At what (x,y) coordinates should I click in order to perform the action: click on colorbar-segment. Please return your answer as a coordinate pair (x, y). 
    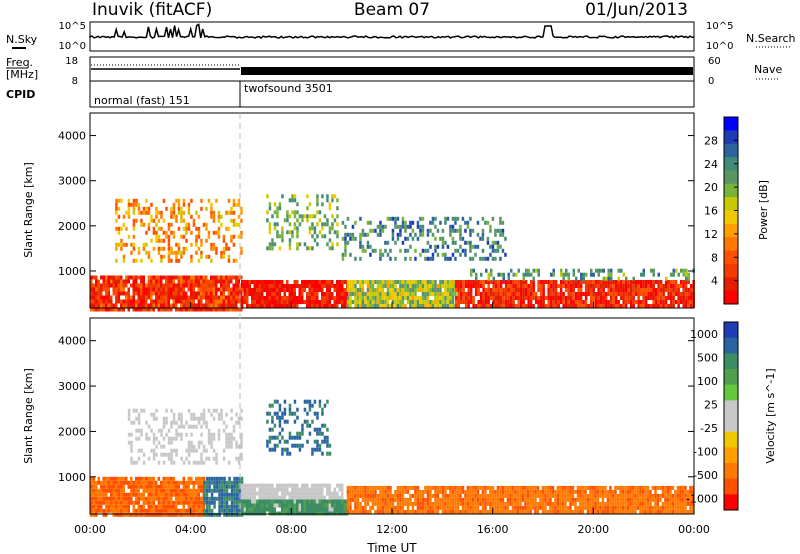
    Looking at the image, I should click on (731, 204).